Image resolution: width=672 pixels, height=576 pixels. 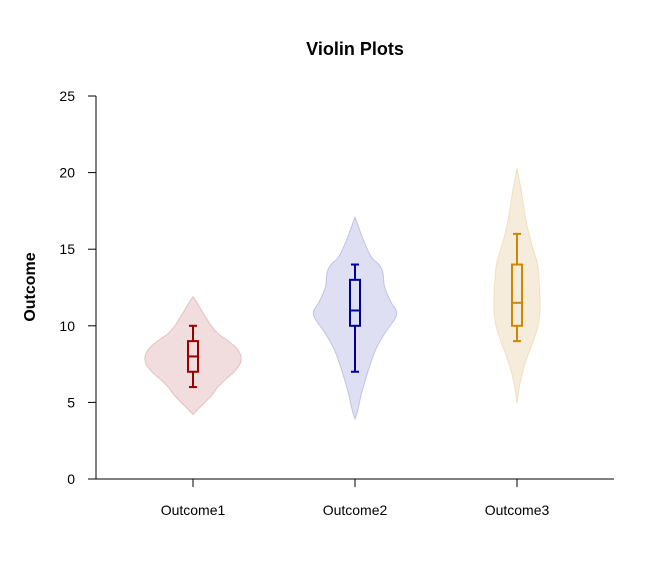 I want to click on x-ticks: Outcome1 Outcome2 Outcome3, so click(x=355, y=498).